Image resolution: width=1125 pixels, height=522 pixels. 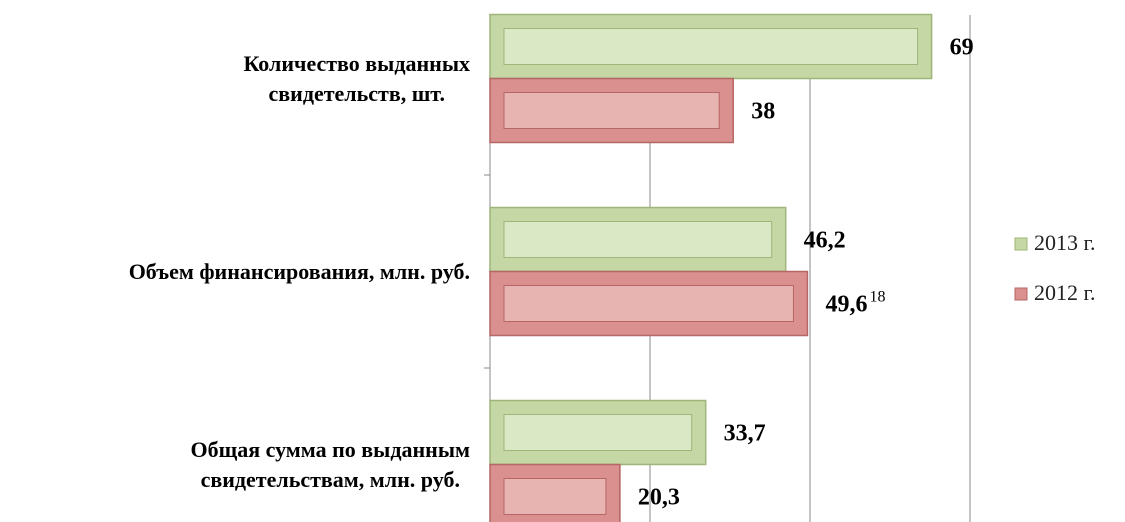 What do you see at coordinates (299, 271) in the screenshot?
I see `category-text: Объем финансирования, млн. руб.` at bounding box center [299, 271].